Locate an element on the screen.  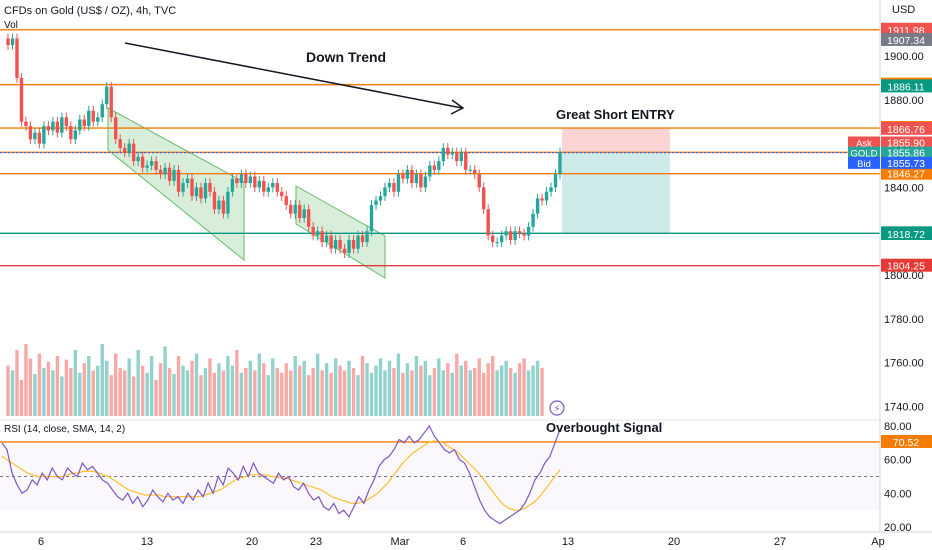
lightning-icon is located at coordinates (557, 408).